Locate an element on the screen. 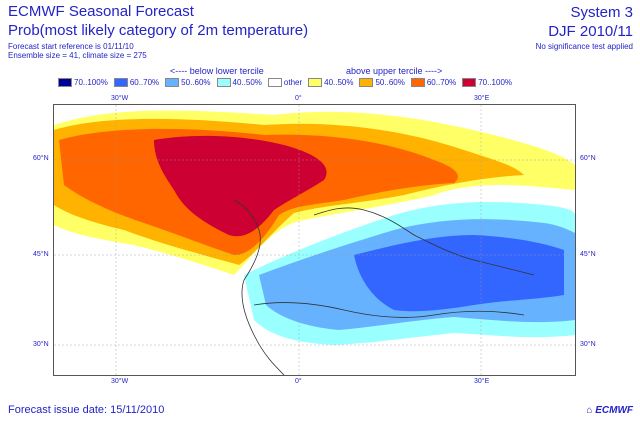  lat-label-left: 45°N is located at coordinates (41, 254).